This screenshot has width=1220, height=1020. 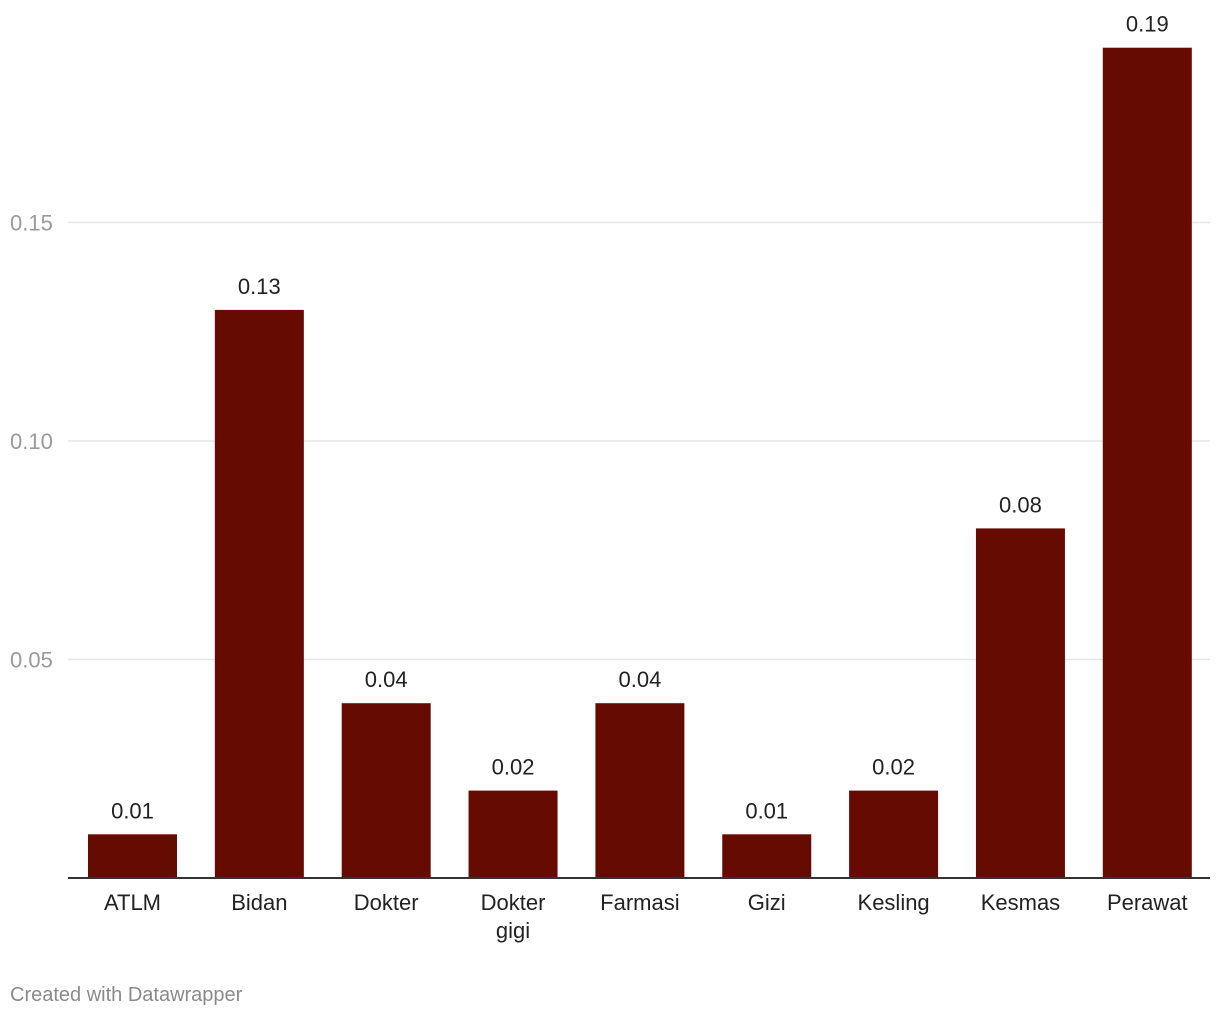 What do you see at coordinates (767, 902) in the screenshot?
I see `x-tick-label: Gizi` at bounding box center [767, 902].